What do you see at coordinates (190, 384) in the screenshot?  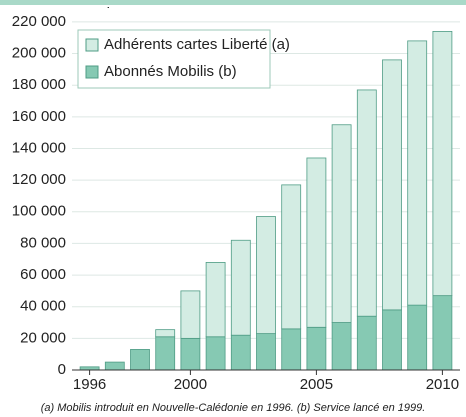 I see `x-tick-label: 2000` at bounding box center [190, 384].